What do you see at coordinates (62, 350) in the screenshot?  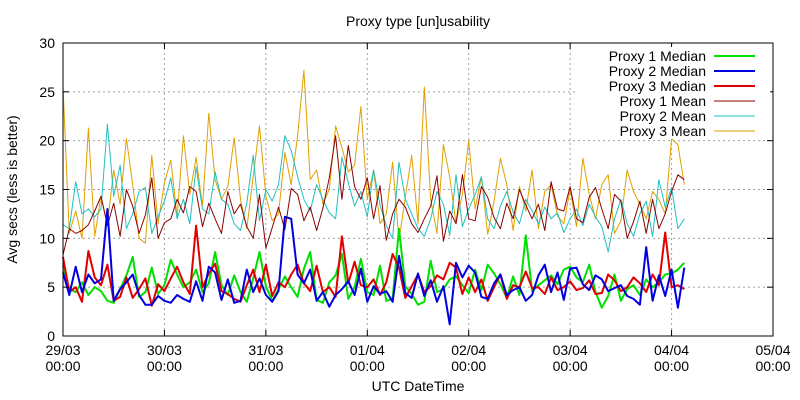 I see `x-tick-label: 29/03` at bounding box center [62, 350].